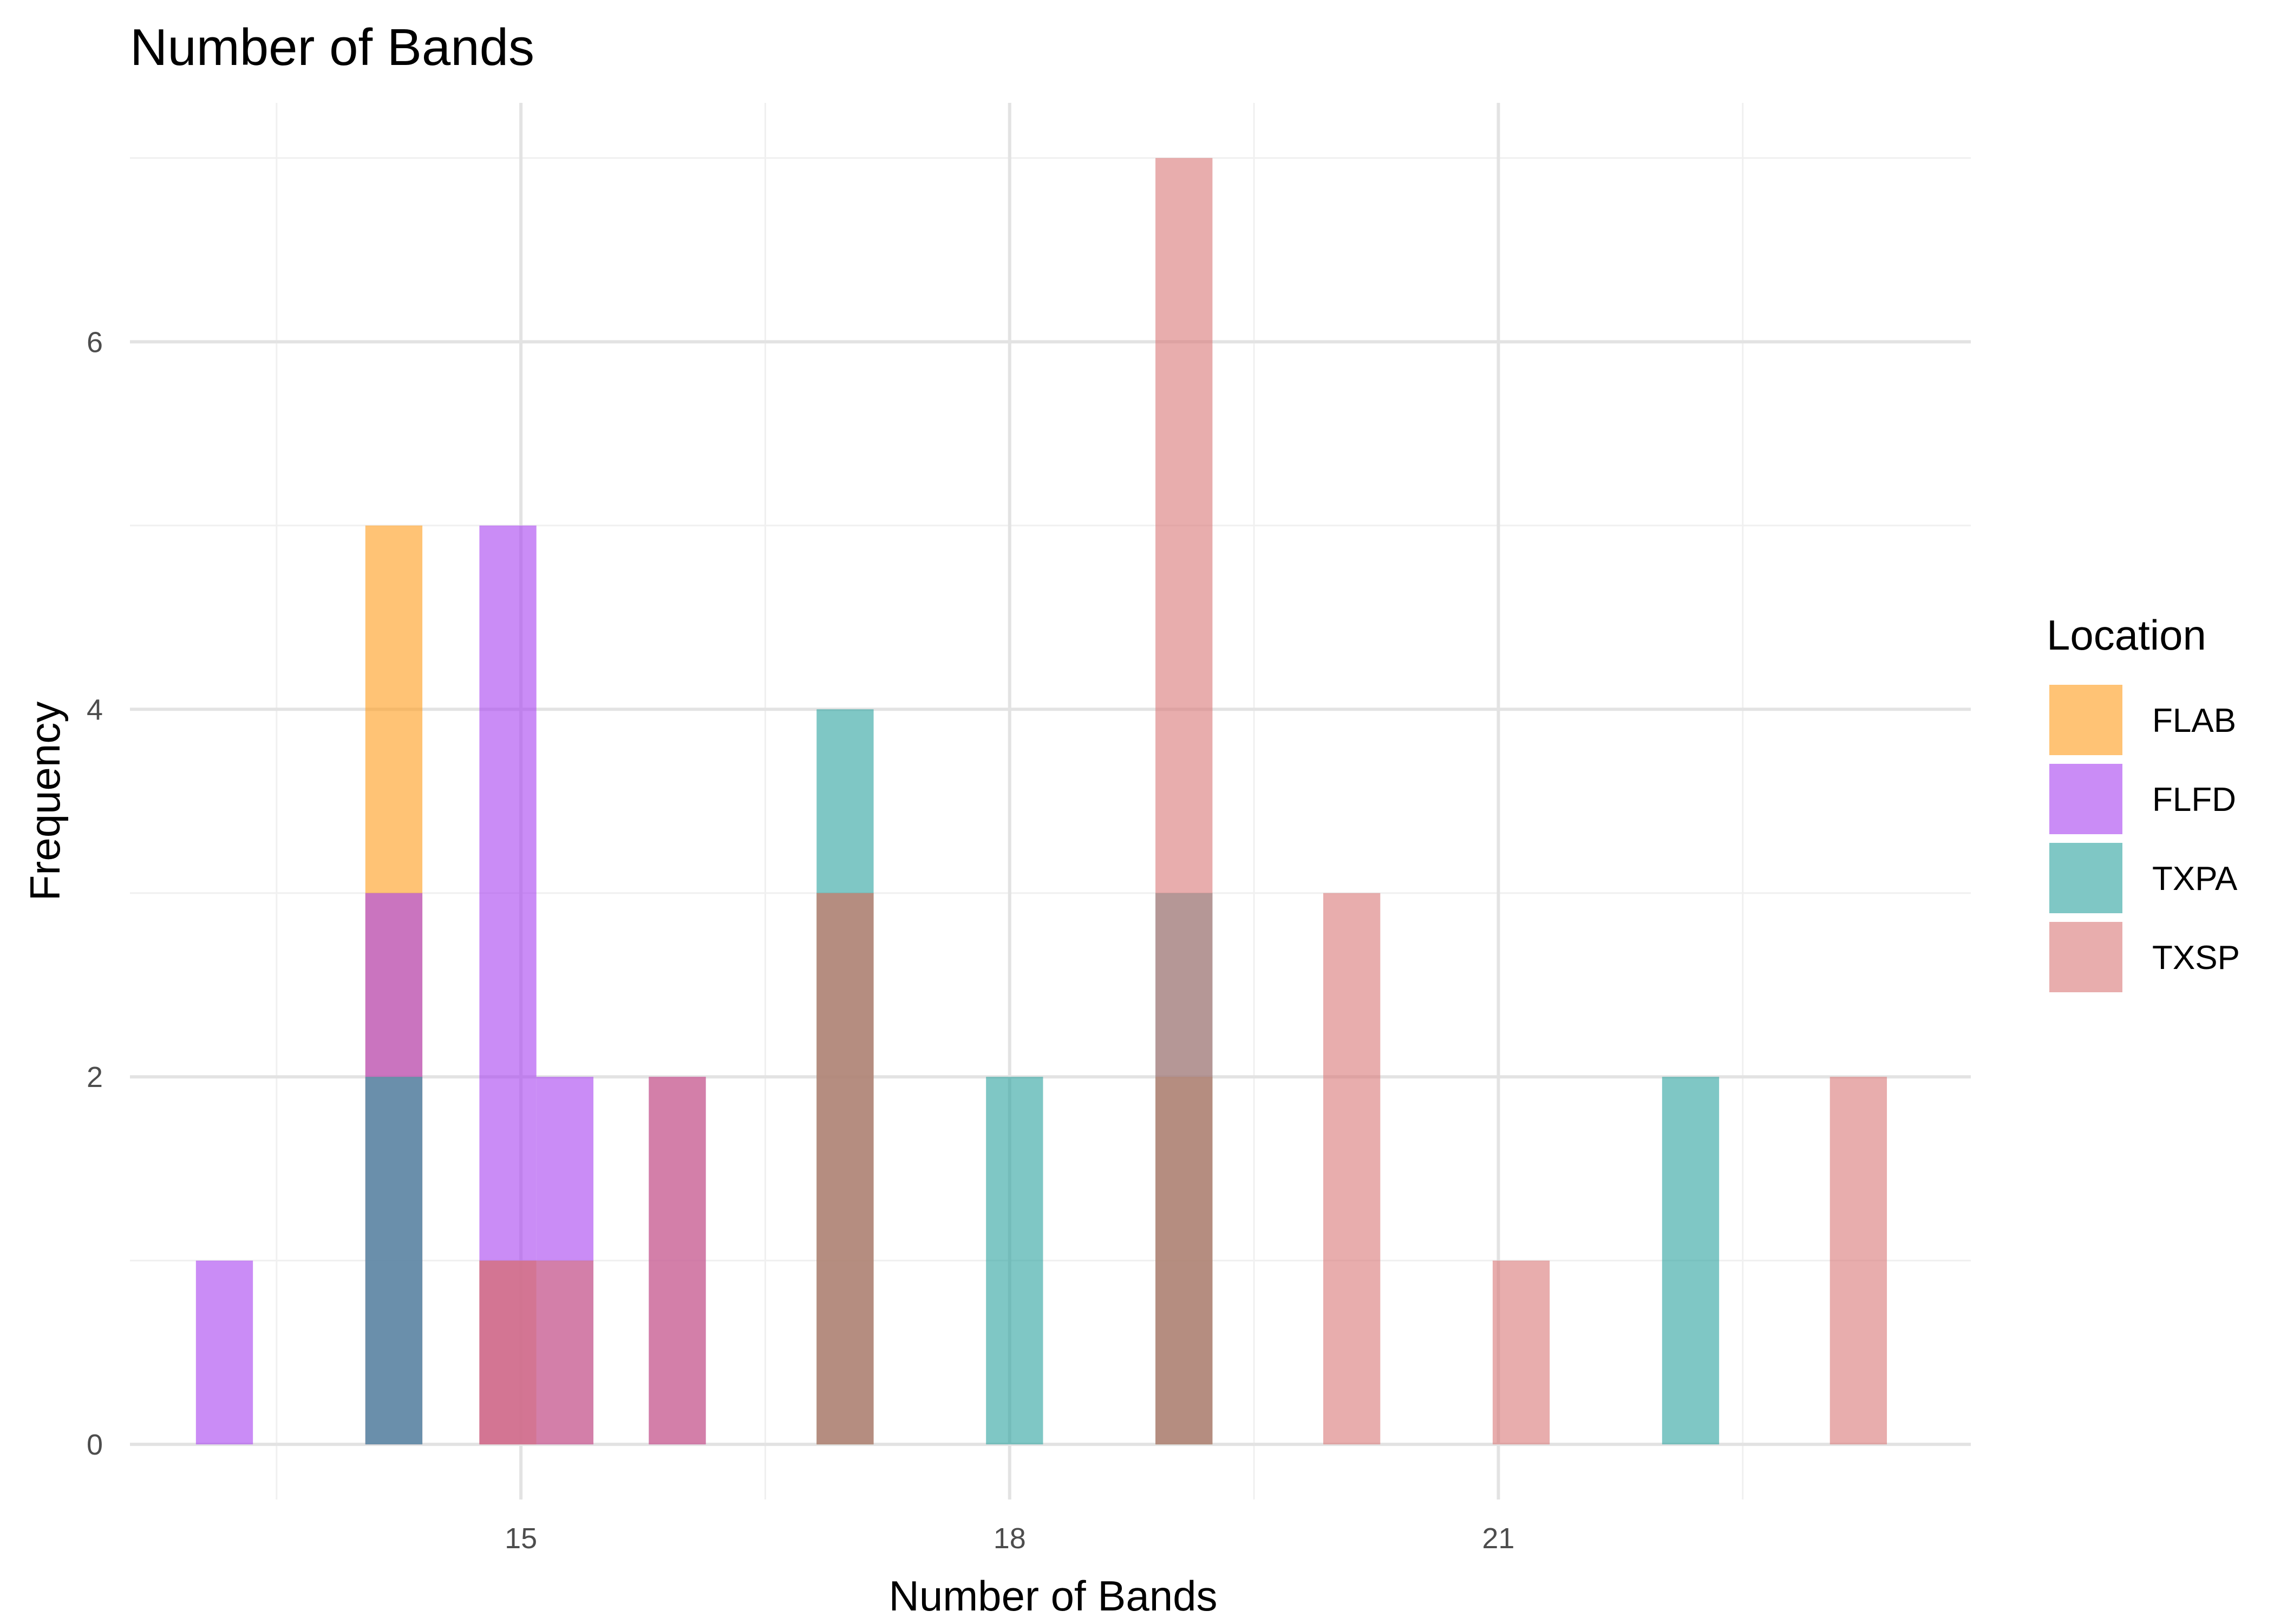  What do you see at coordinates (2194, 720) in the screenshot?
I see `legend-label-flab: FLAB` at bounding box center [2194, 720].